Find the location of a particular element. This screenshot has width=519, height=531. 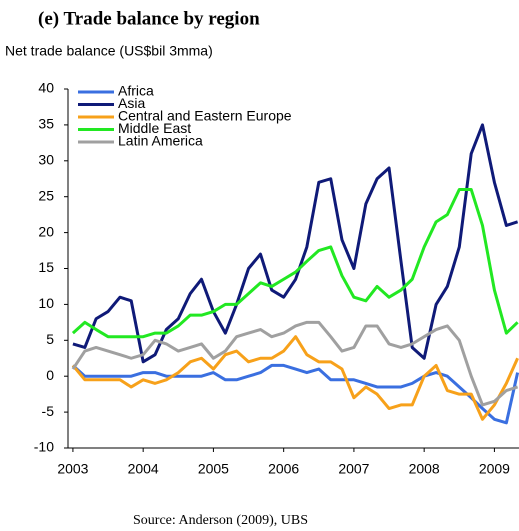

y-tick-label: 40 is located at coordinates (46, 88).